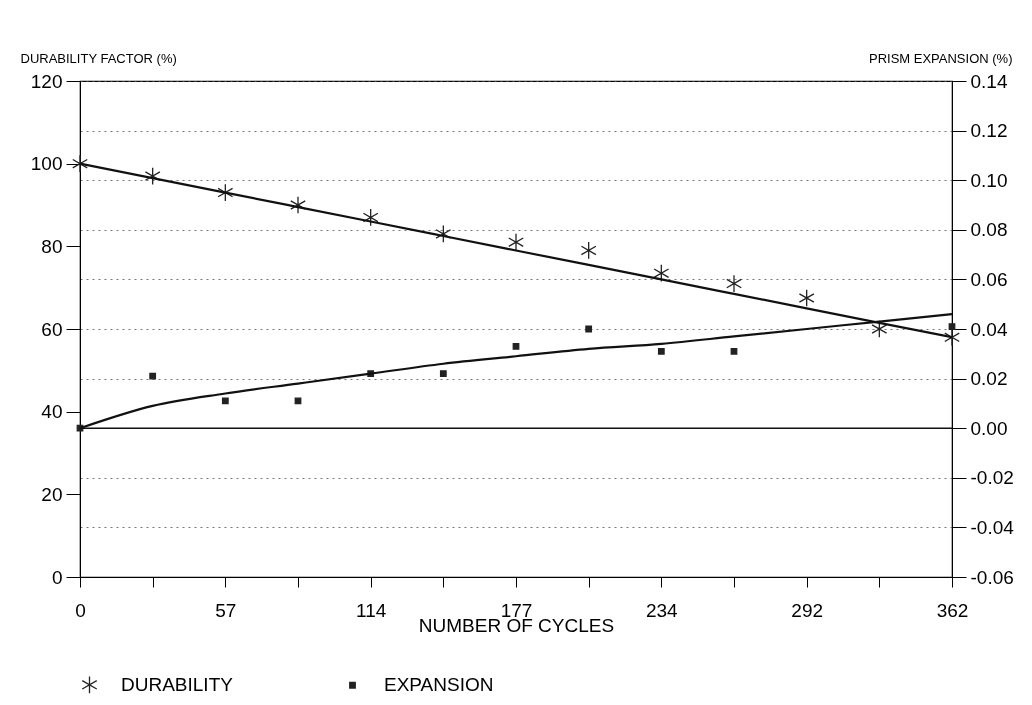 This screenshot has width=1032, height=705. I want to click on y-tick-label: 100, so click(46, 164).